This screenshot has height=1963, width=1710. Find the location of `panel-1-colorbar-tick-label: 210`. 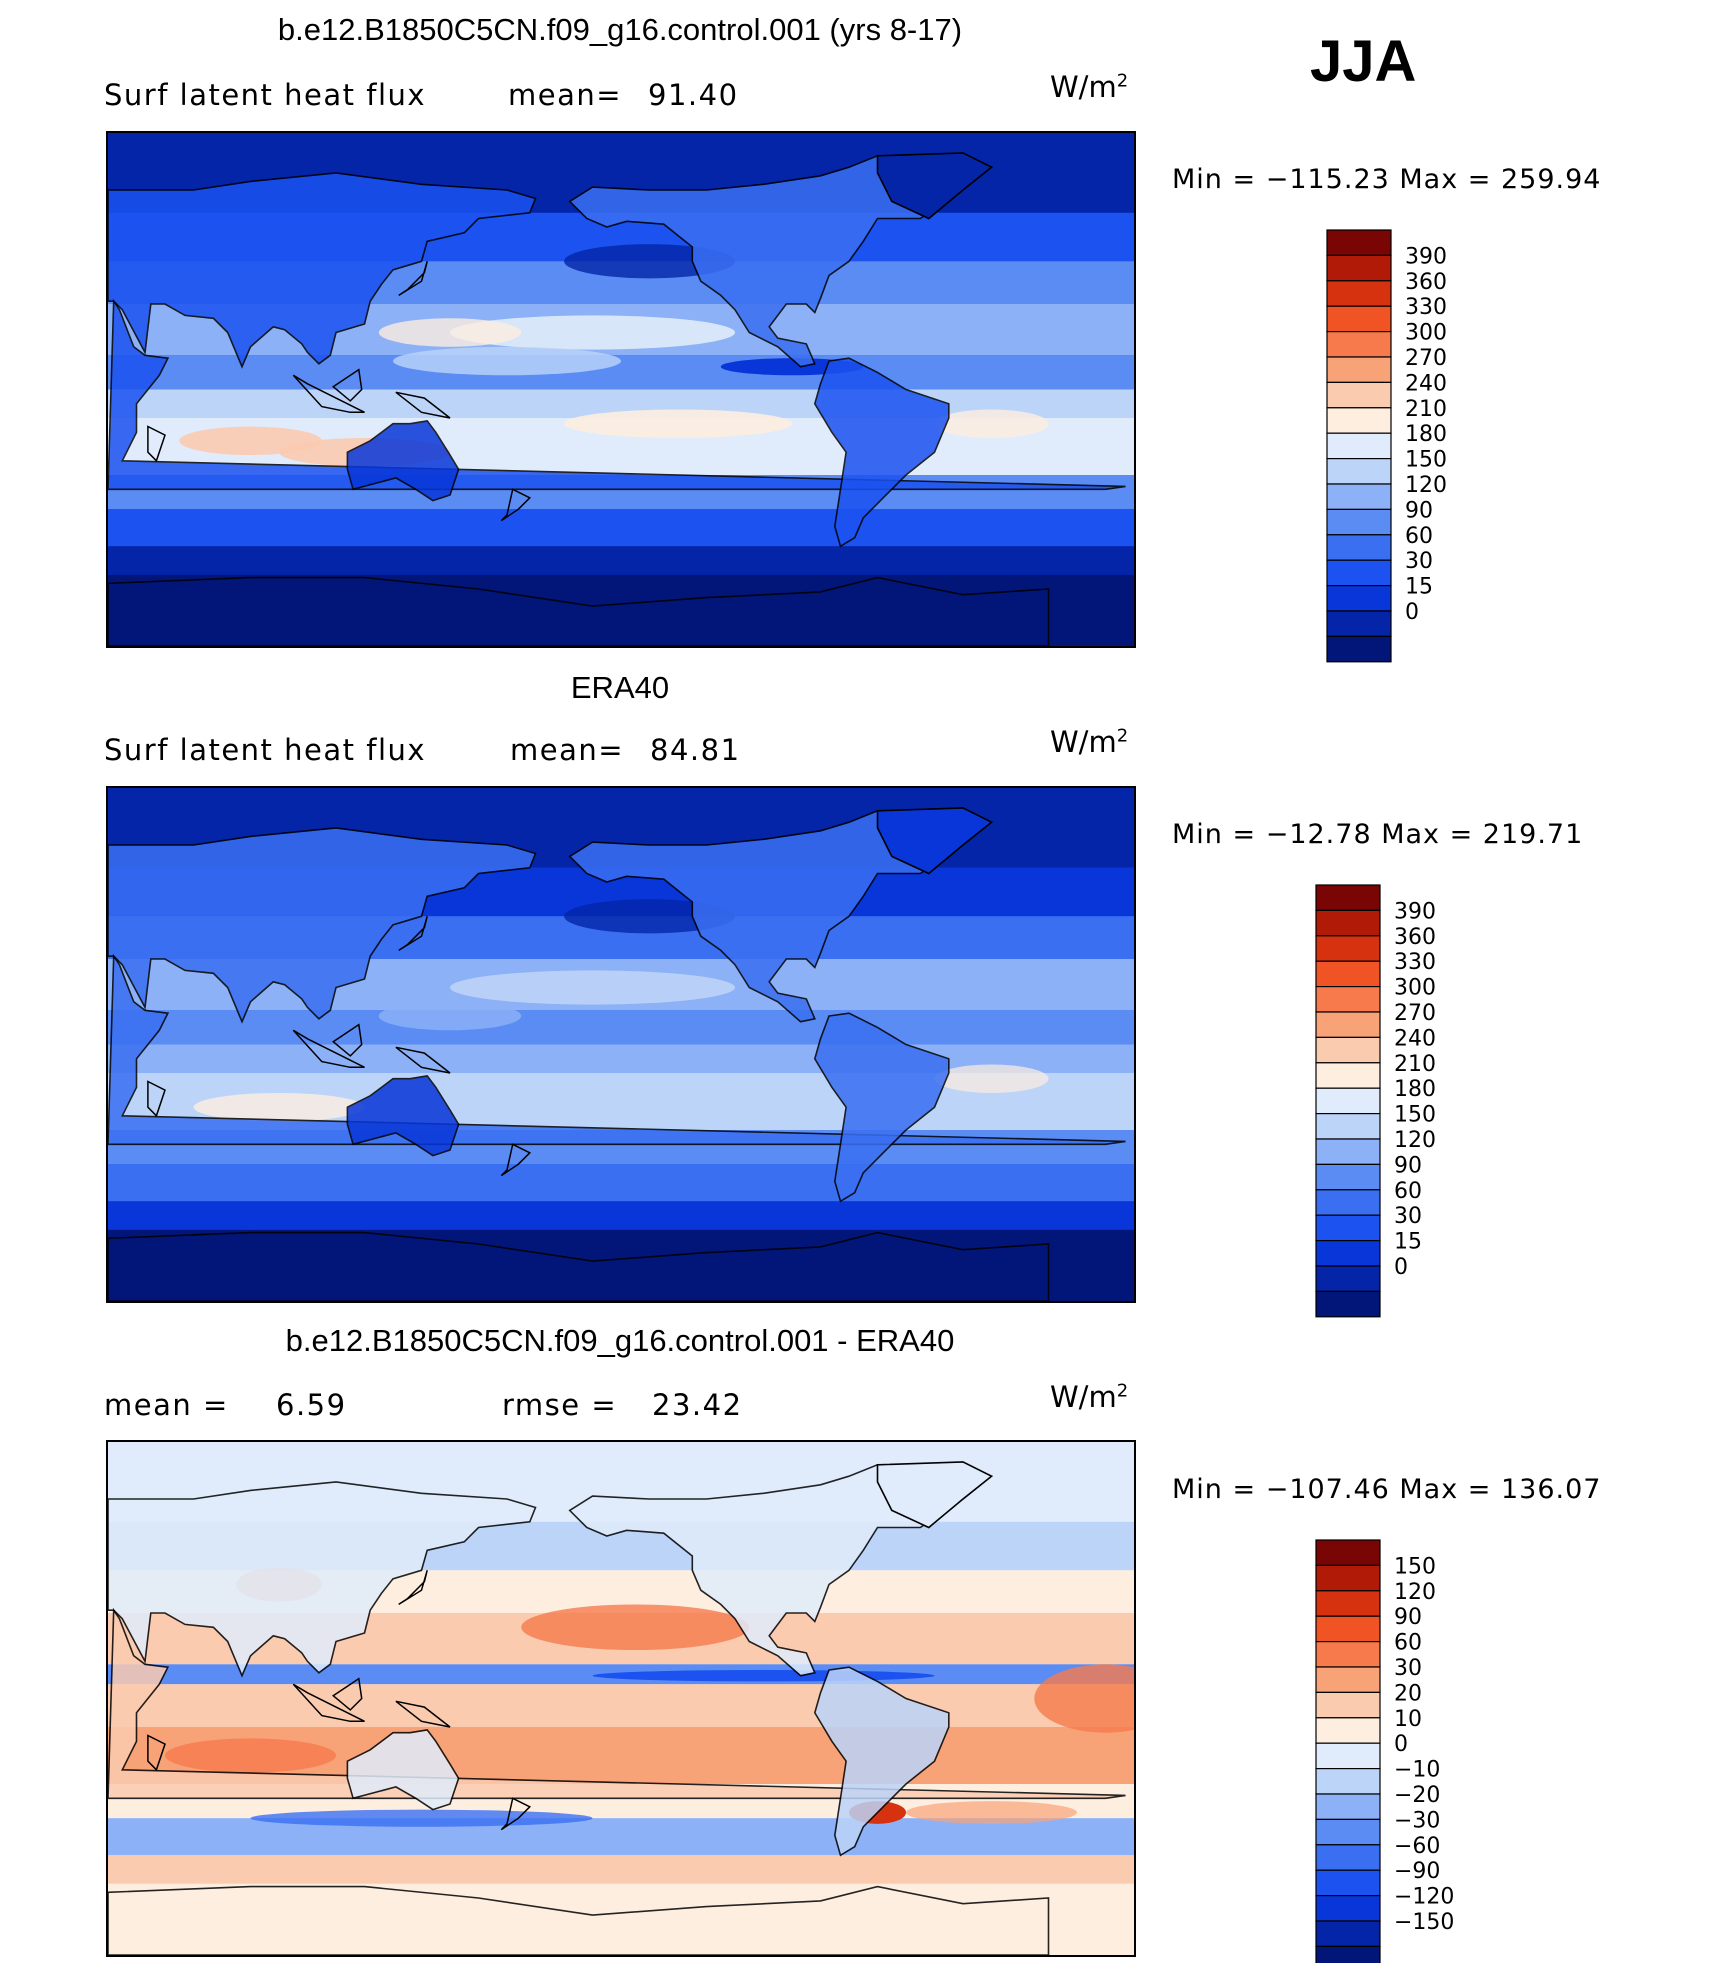

panel-1-colorbar-tick-label: 210 is located at coordinates (1426, 409).